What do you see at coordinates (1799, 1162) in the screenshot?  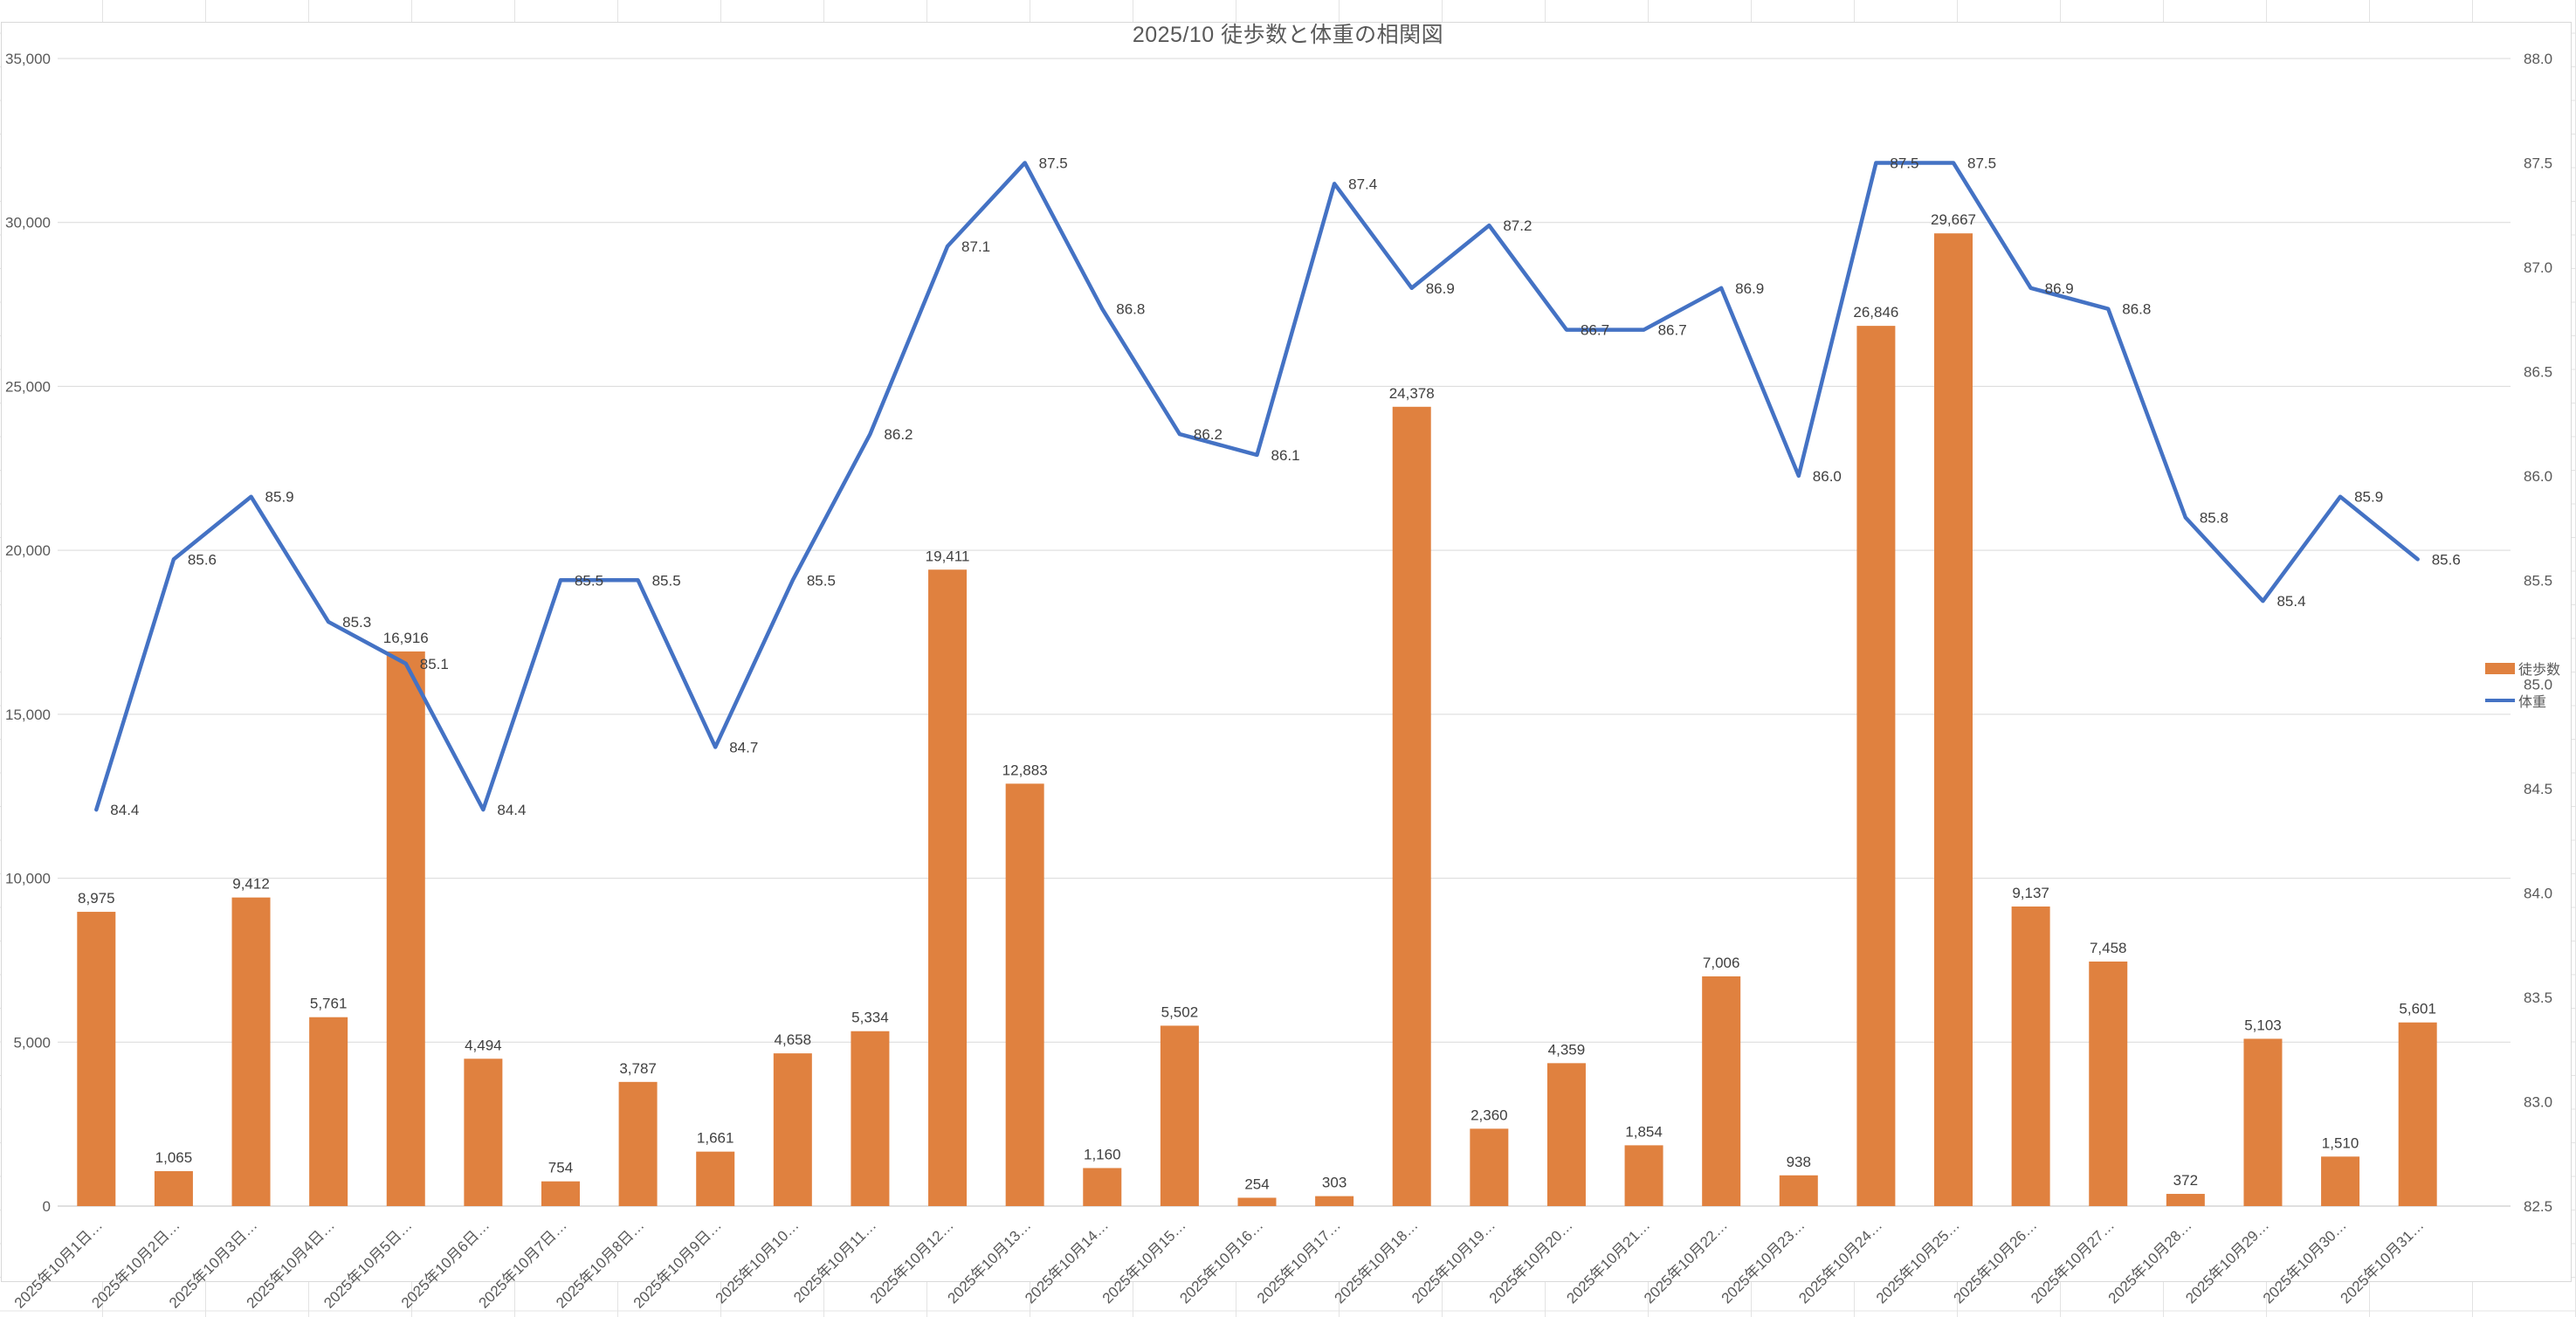 I see `steps-value-label: 938` at bounding box center [1799, 1162].